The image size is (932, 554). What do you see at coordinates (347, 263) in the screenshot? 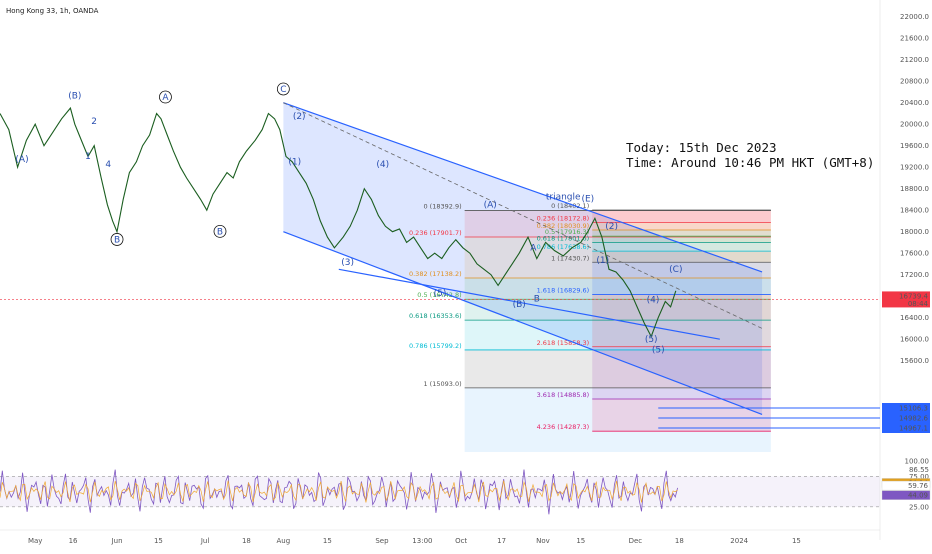
I see `wave-label: (3)` at bounding box center [347, 263].